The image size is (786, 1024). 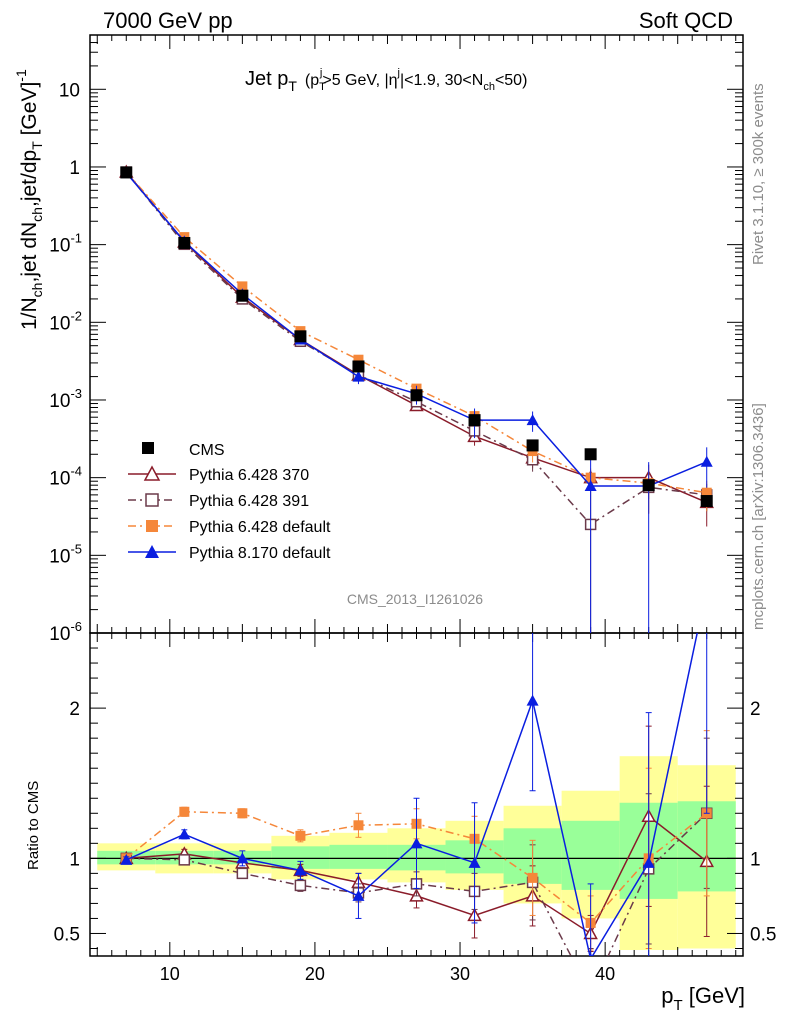 What do you see at coordinates (29, 199) in the screenshot?
I see `y-axis-label: 1/Nch,jet dNch,jet/dpT [GeV]-1` at bounding box center [29, 199].